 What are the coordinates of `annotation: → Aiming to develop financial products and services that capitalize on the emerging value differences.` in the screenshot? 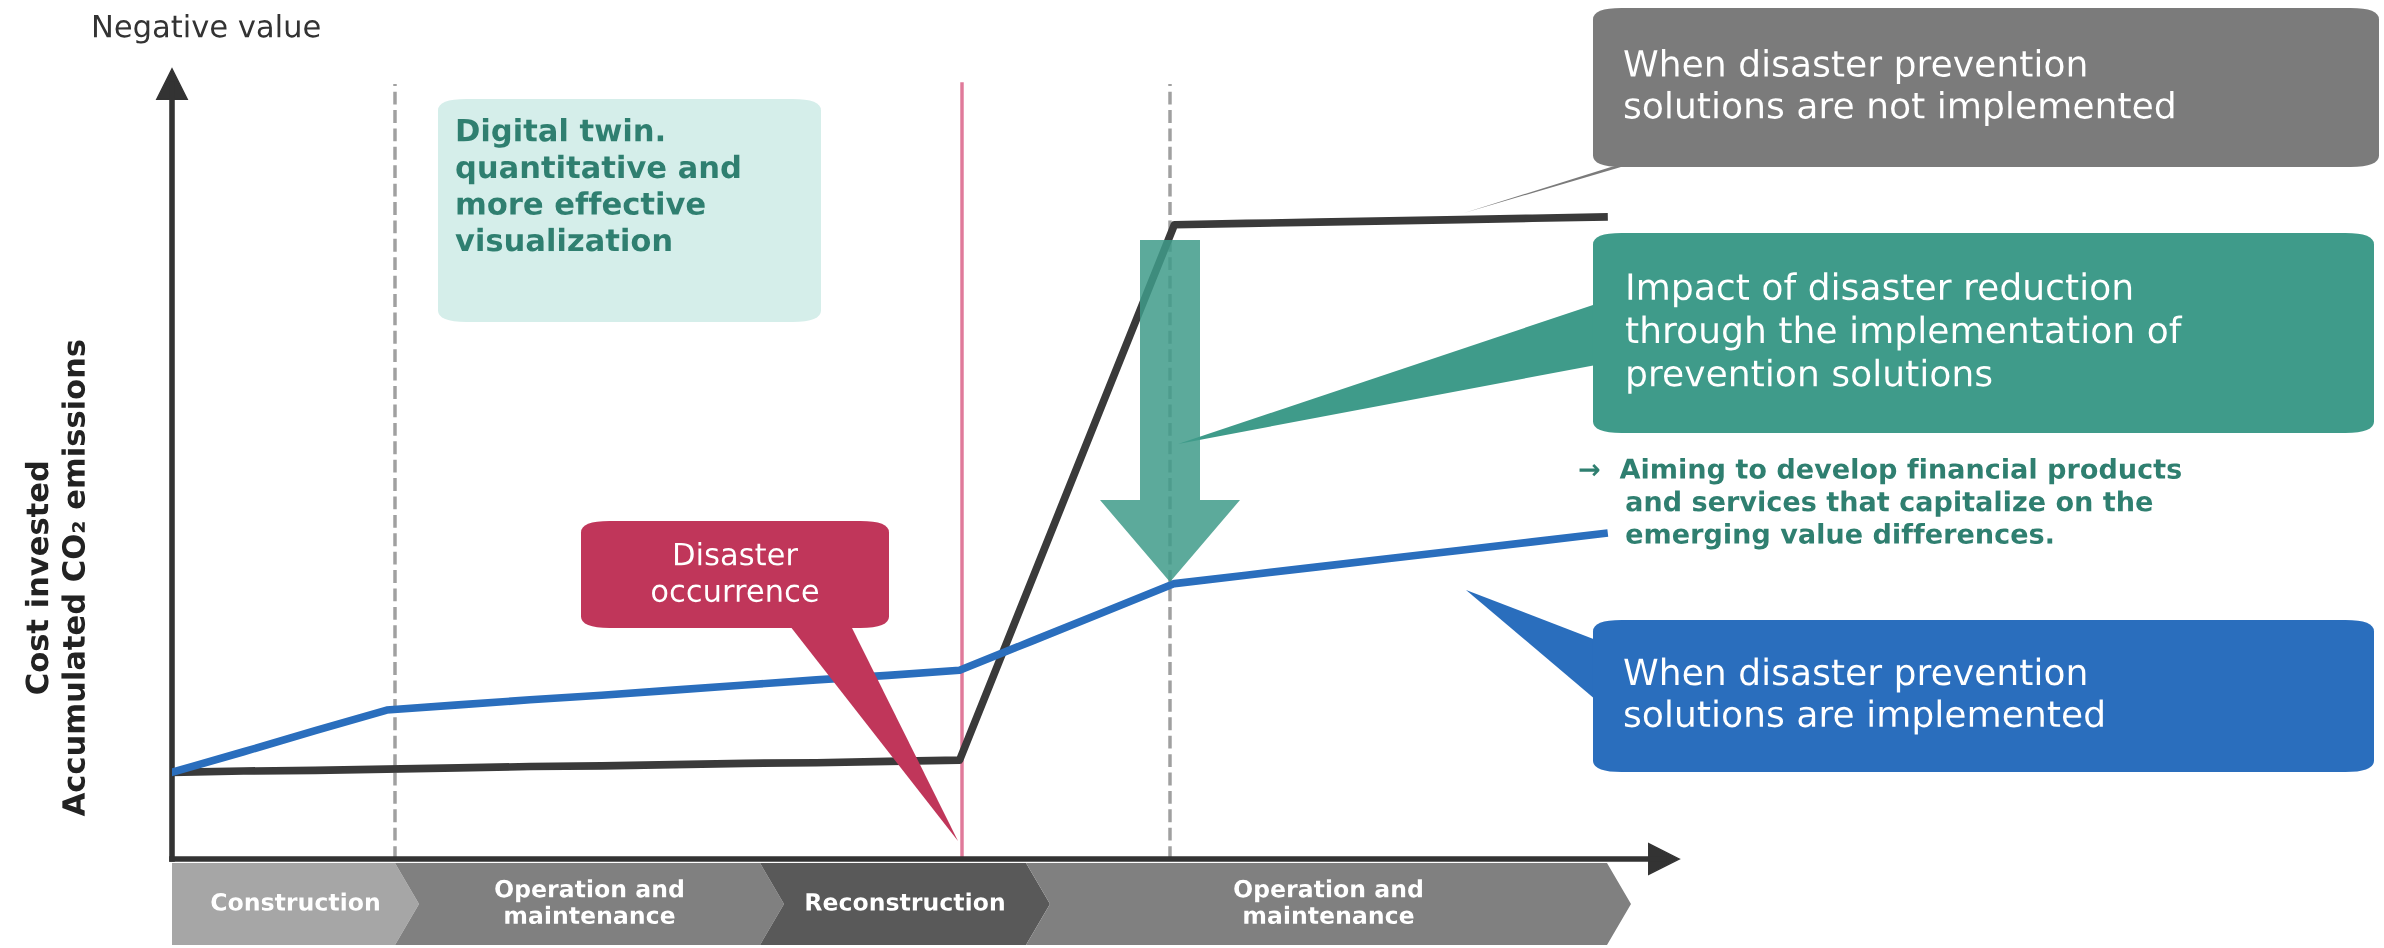 It's located at (1880, 504).